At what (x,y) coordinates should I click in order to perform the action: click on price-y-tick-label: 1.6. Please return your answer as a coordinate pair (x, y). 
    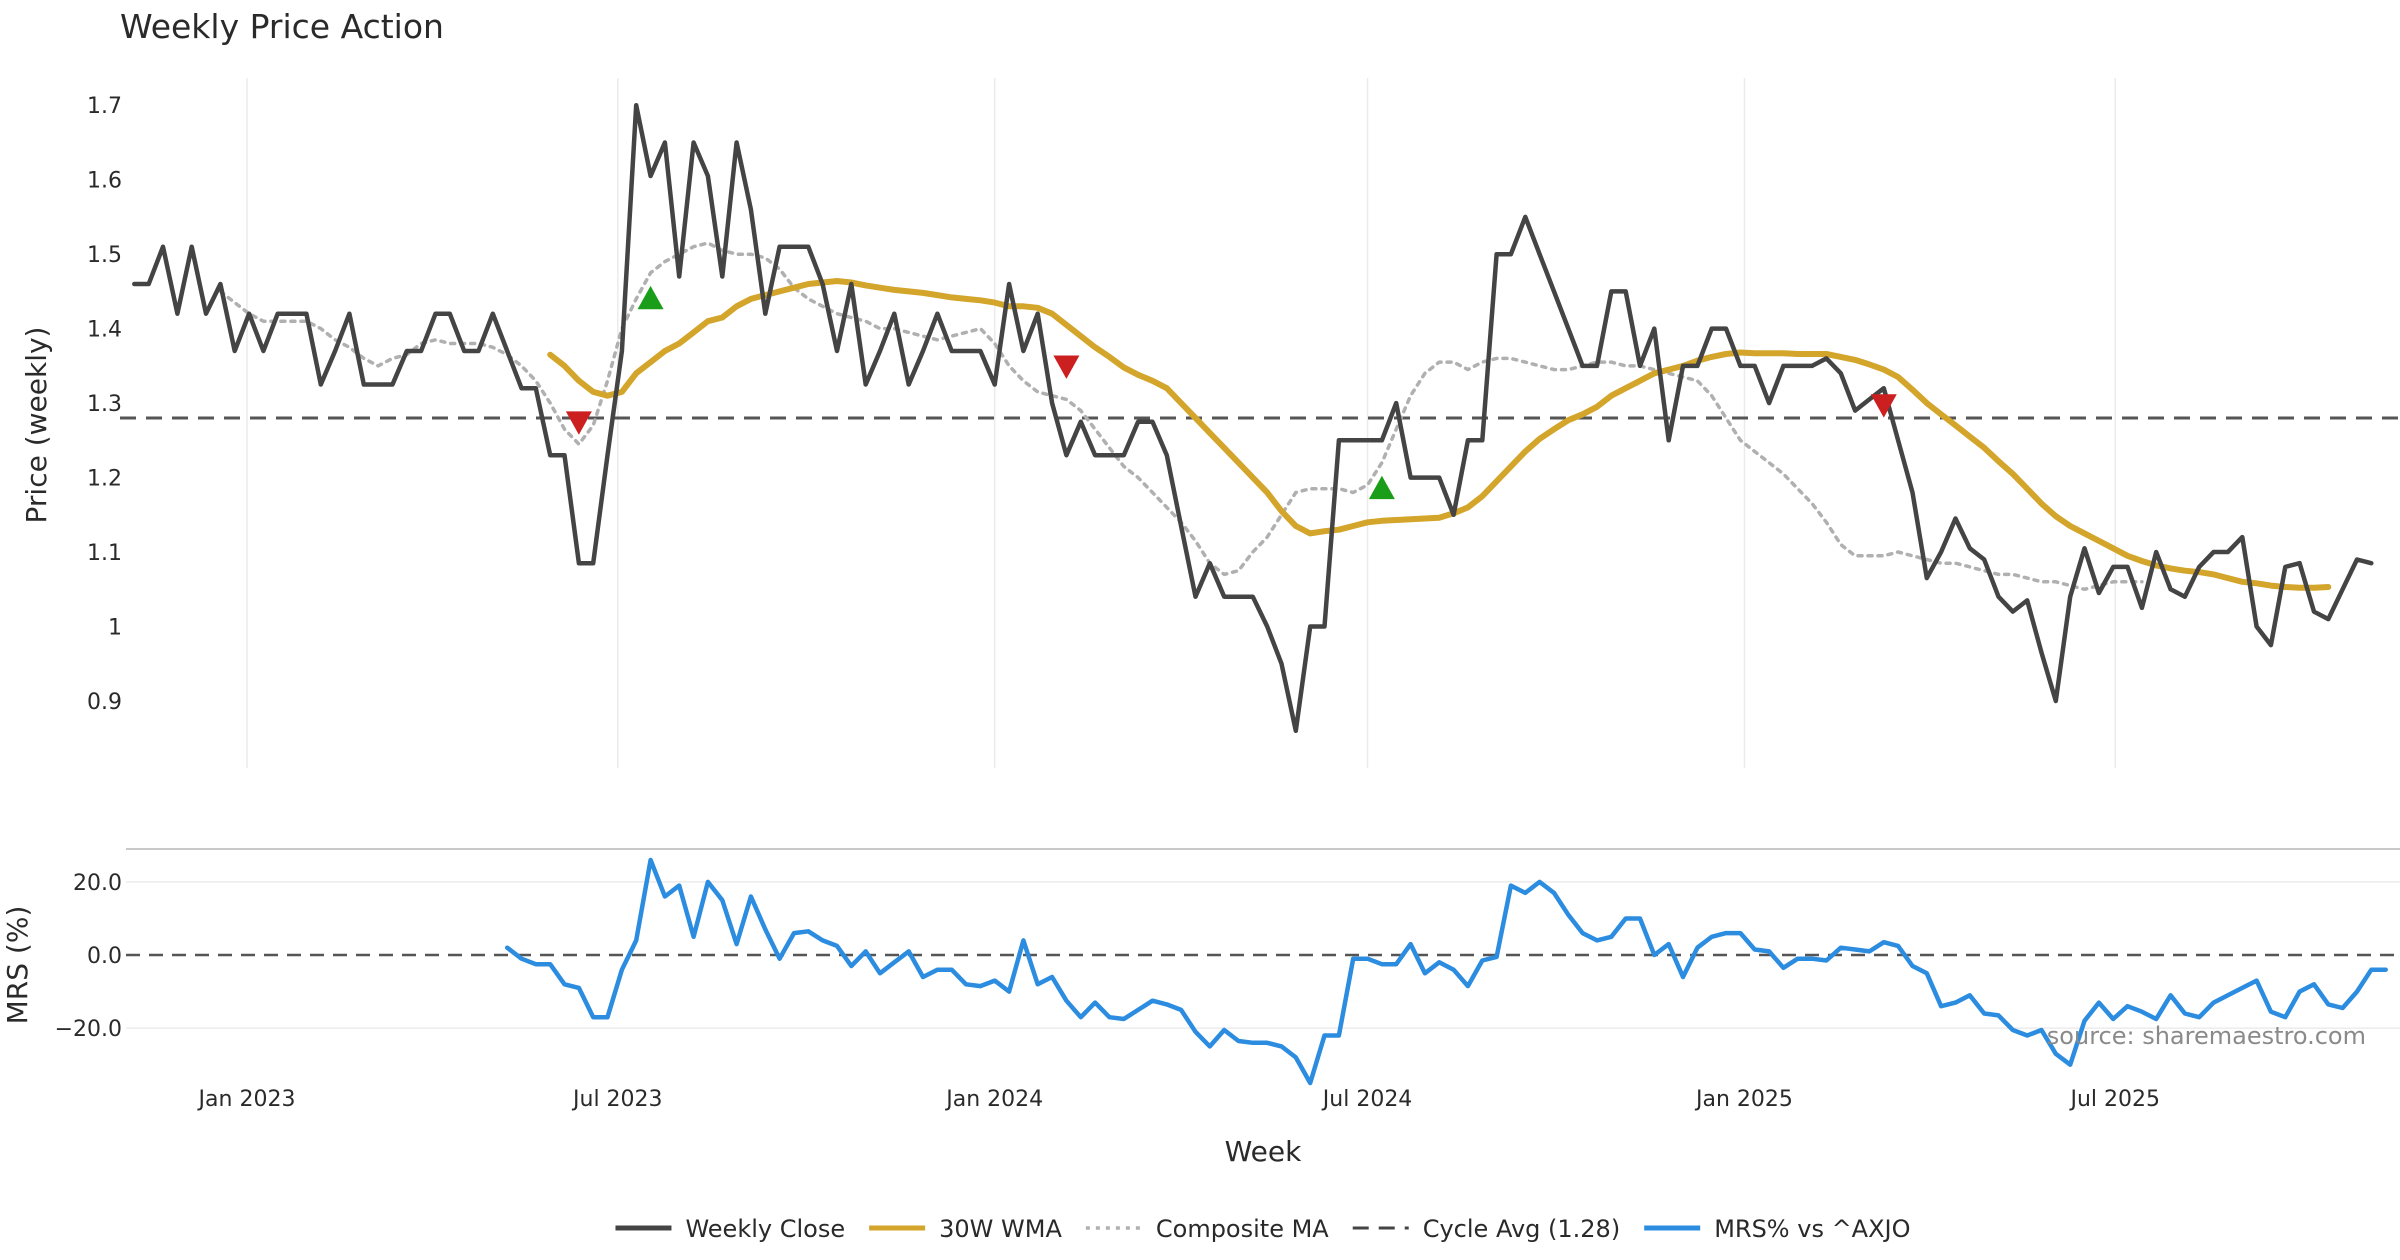
    Looking at the image, I should click on (104, 181).